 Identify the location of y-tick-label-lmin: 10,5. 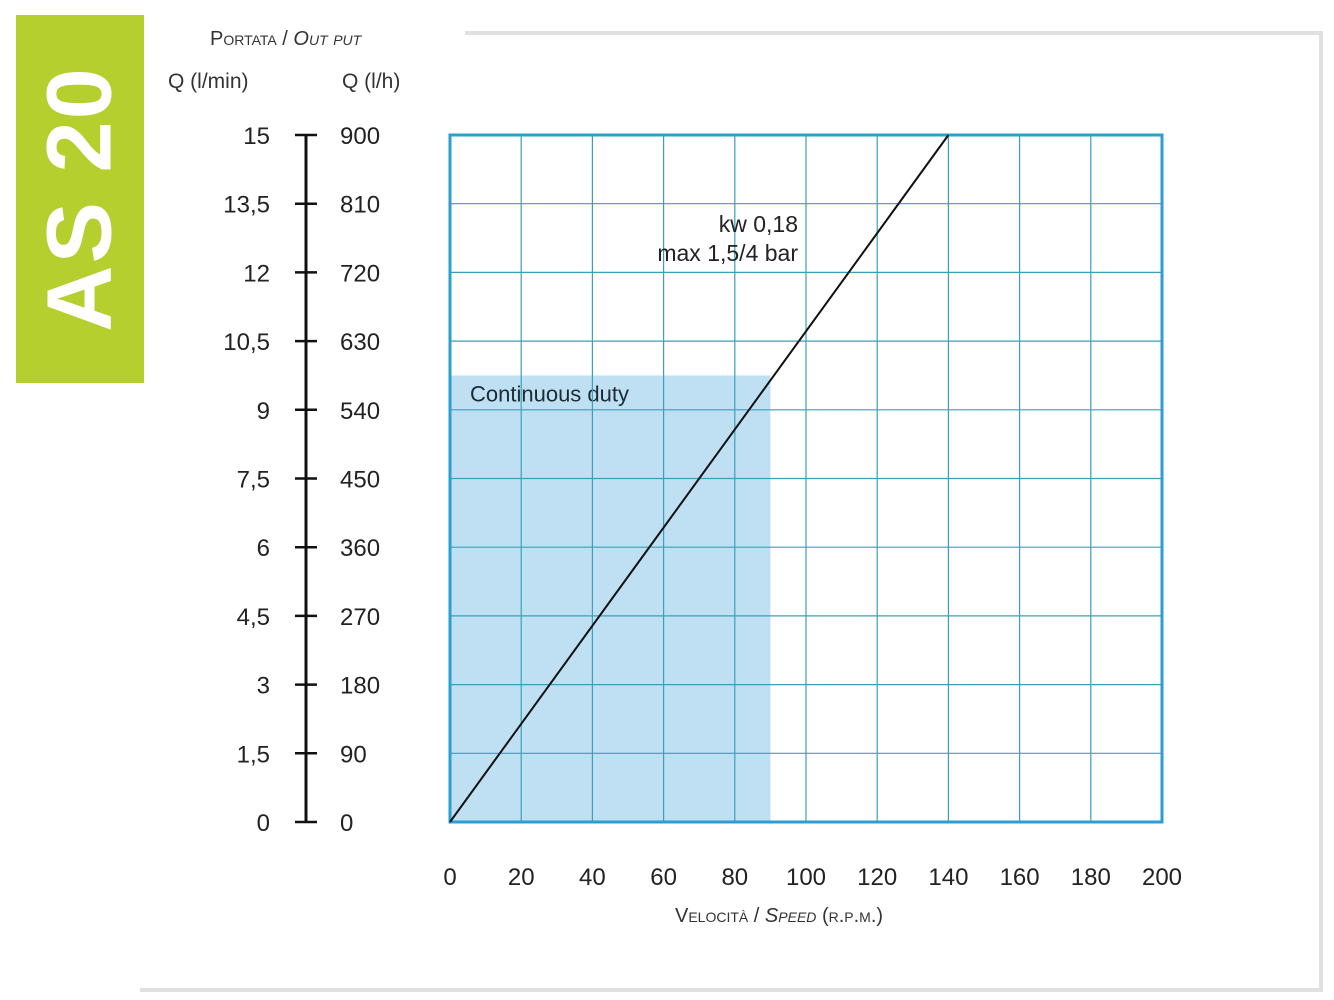
(246, 342).